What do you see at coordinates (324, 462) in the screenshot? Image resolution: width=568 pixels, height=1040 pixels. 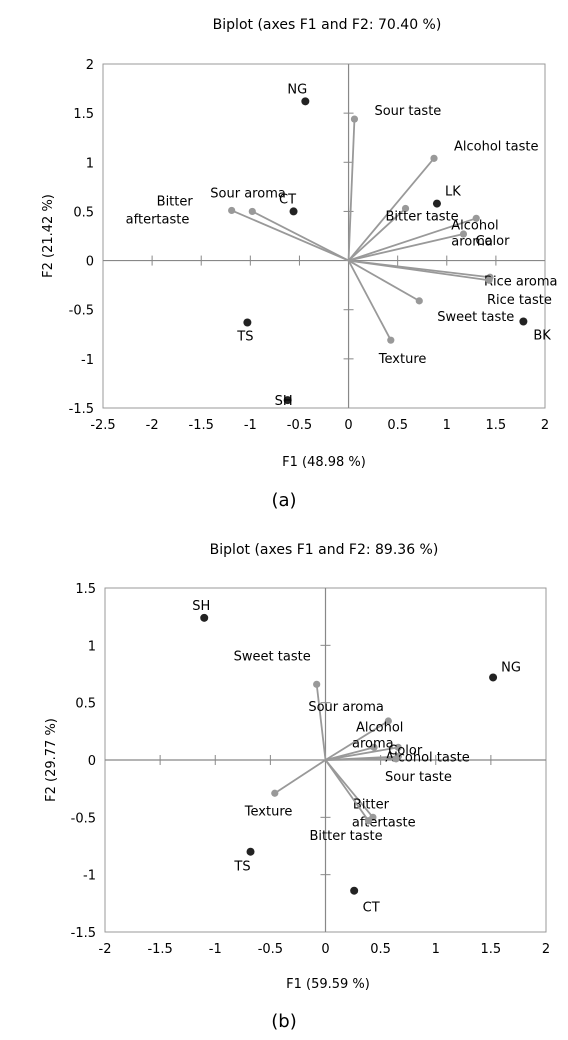 I see `x-axis-label: F1 (48.98 %)` at bounding box center [324, 462].